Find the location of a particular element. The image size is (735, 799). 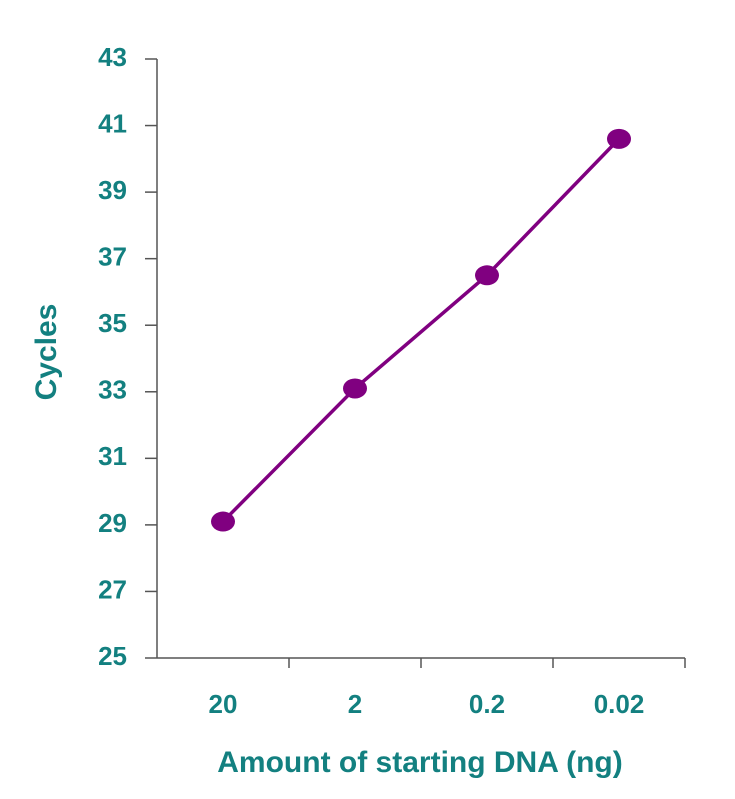

y-tick-label: 31 is located at coordinates (112, 456).